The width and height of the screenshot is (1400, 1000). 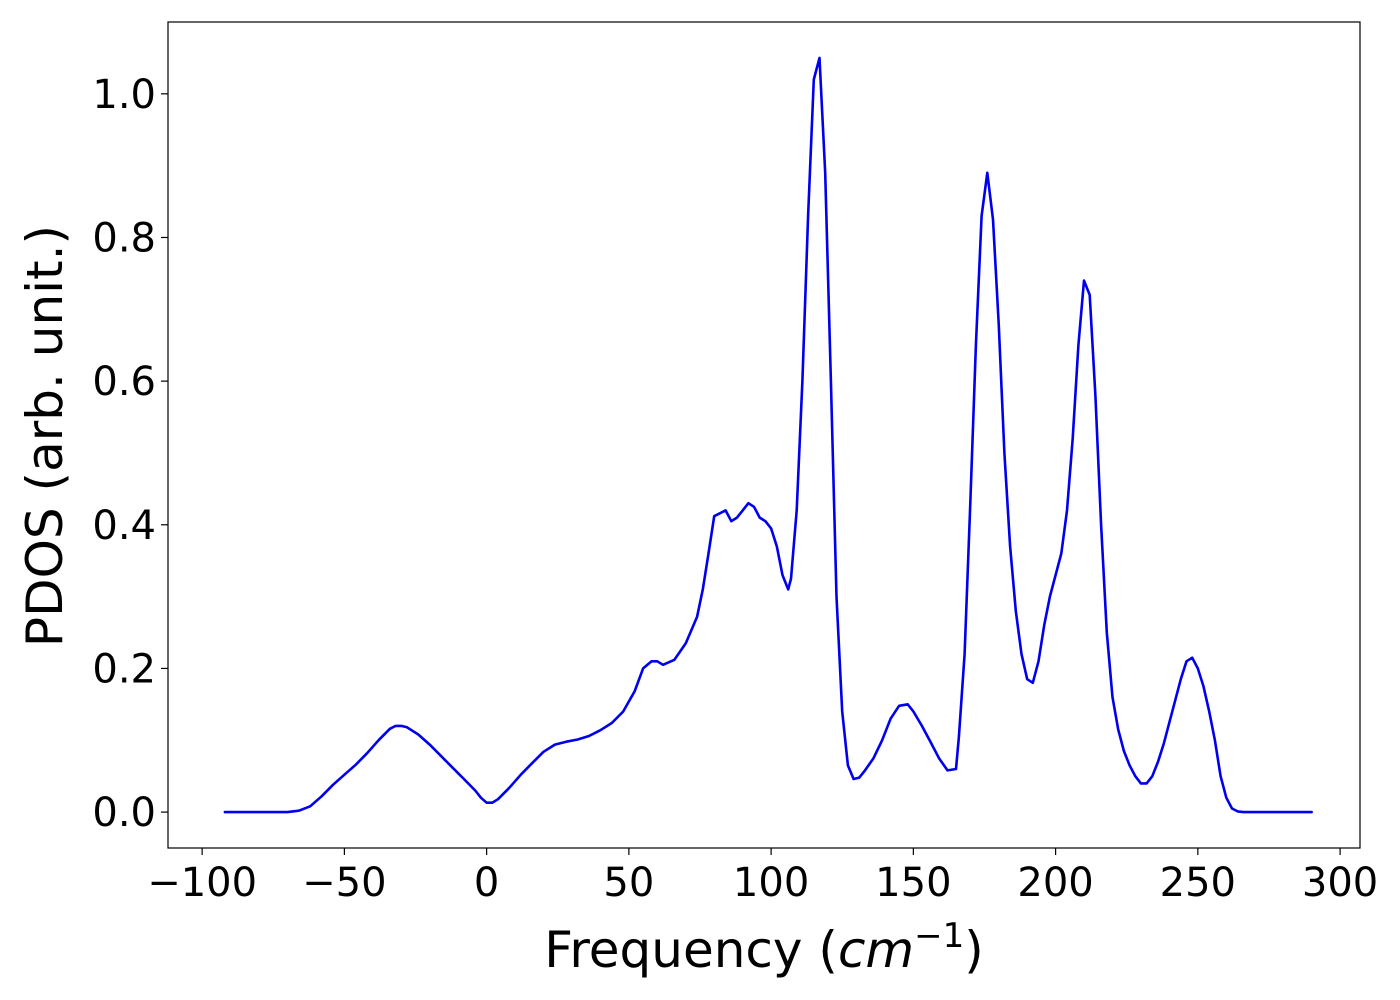 What do you see at coordinates (771, 883) in the screenshot?
I see `x-tick-label: 100` at bounding box center [771, 883].